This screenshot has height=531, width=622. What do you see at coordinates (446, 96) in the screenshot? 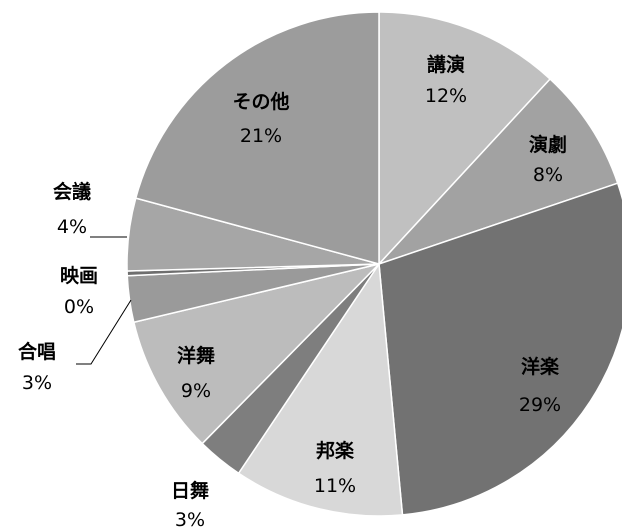
I see `pct-講演: 12%` at bounding box center [446, 96].